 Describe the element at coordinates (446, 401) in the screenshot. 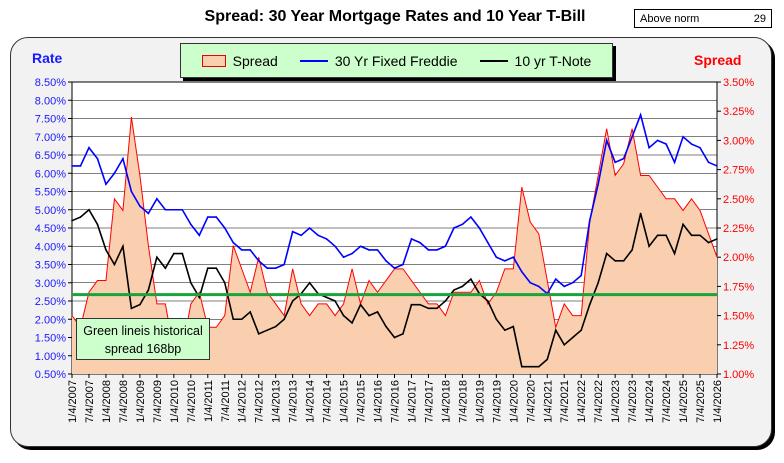

I see `x-tick-label: 1/4/2018` at that location.